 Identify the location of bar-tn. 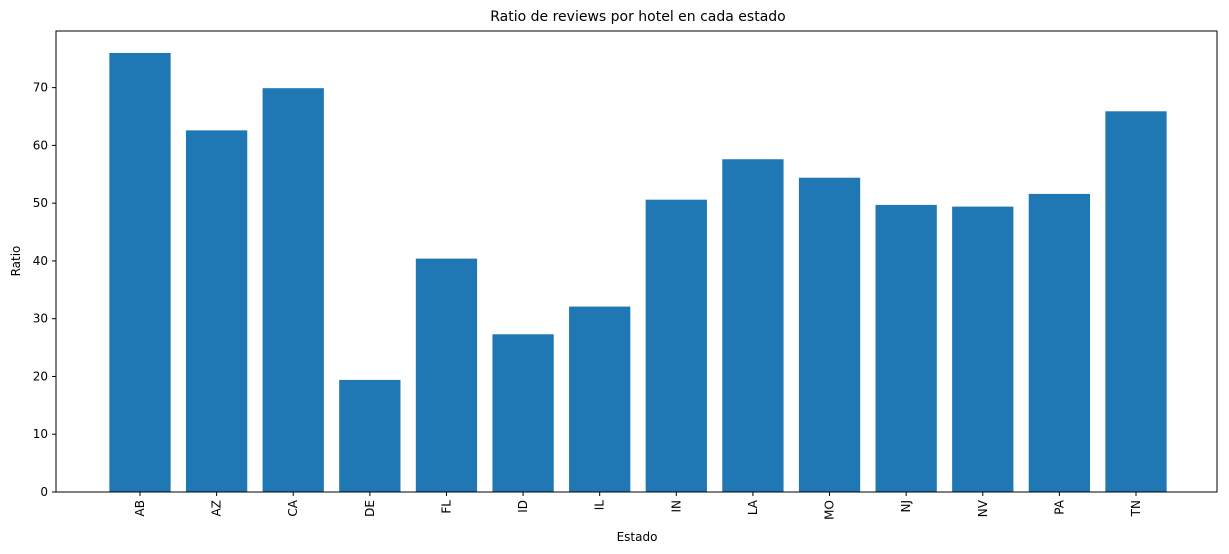
(1136, 301).